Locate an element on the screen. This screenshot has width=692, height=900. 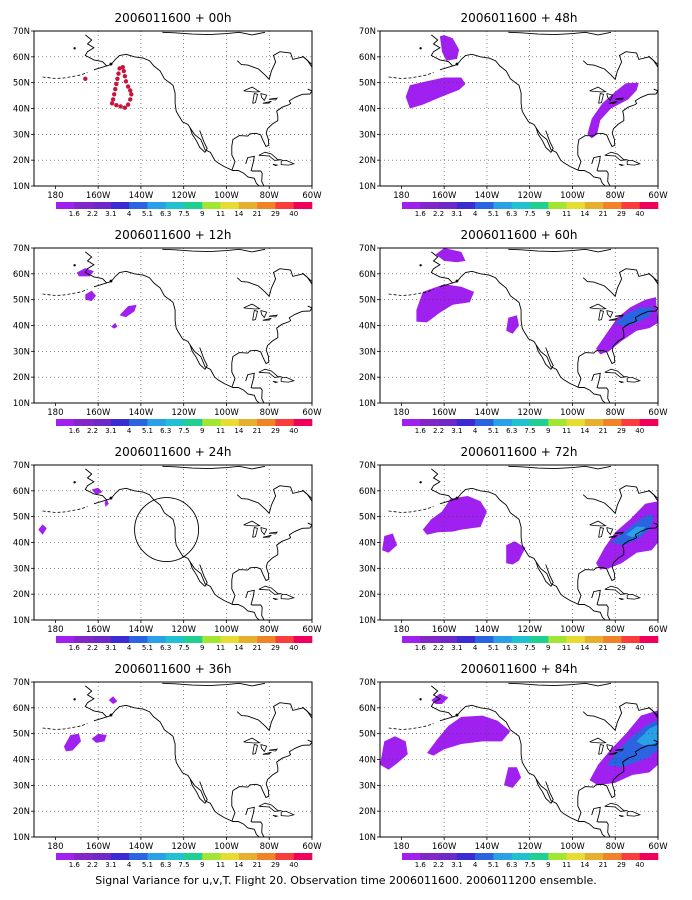
y-tick-label: 70N is located at coordinates (21, 683).